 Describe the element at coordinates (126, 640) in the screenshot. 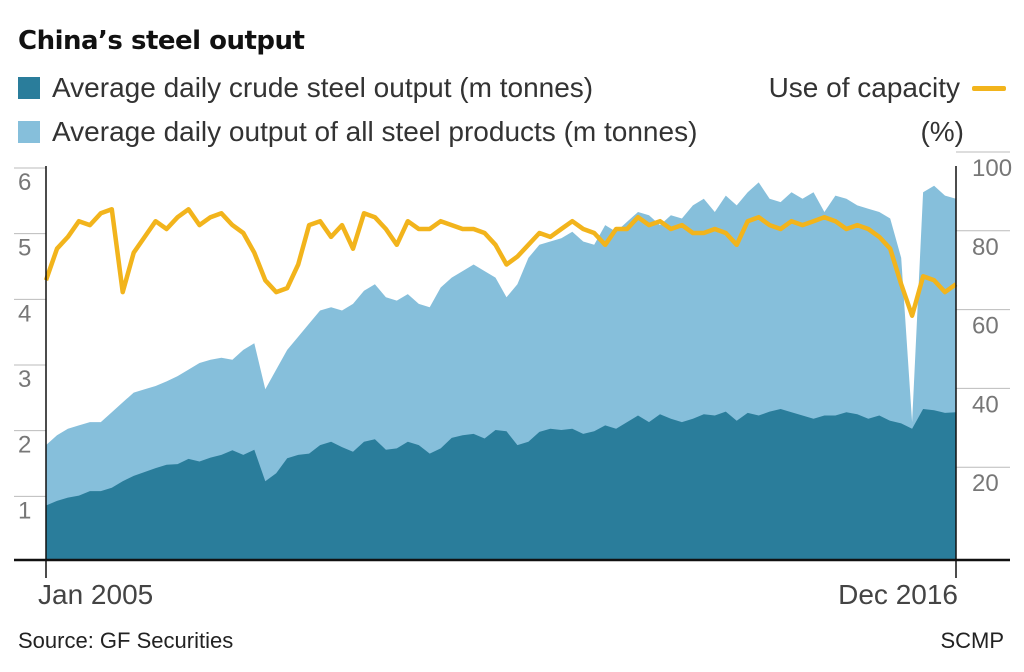

I see `source-note: Source: GF Securities` at that location.